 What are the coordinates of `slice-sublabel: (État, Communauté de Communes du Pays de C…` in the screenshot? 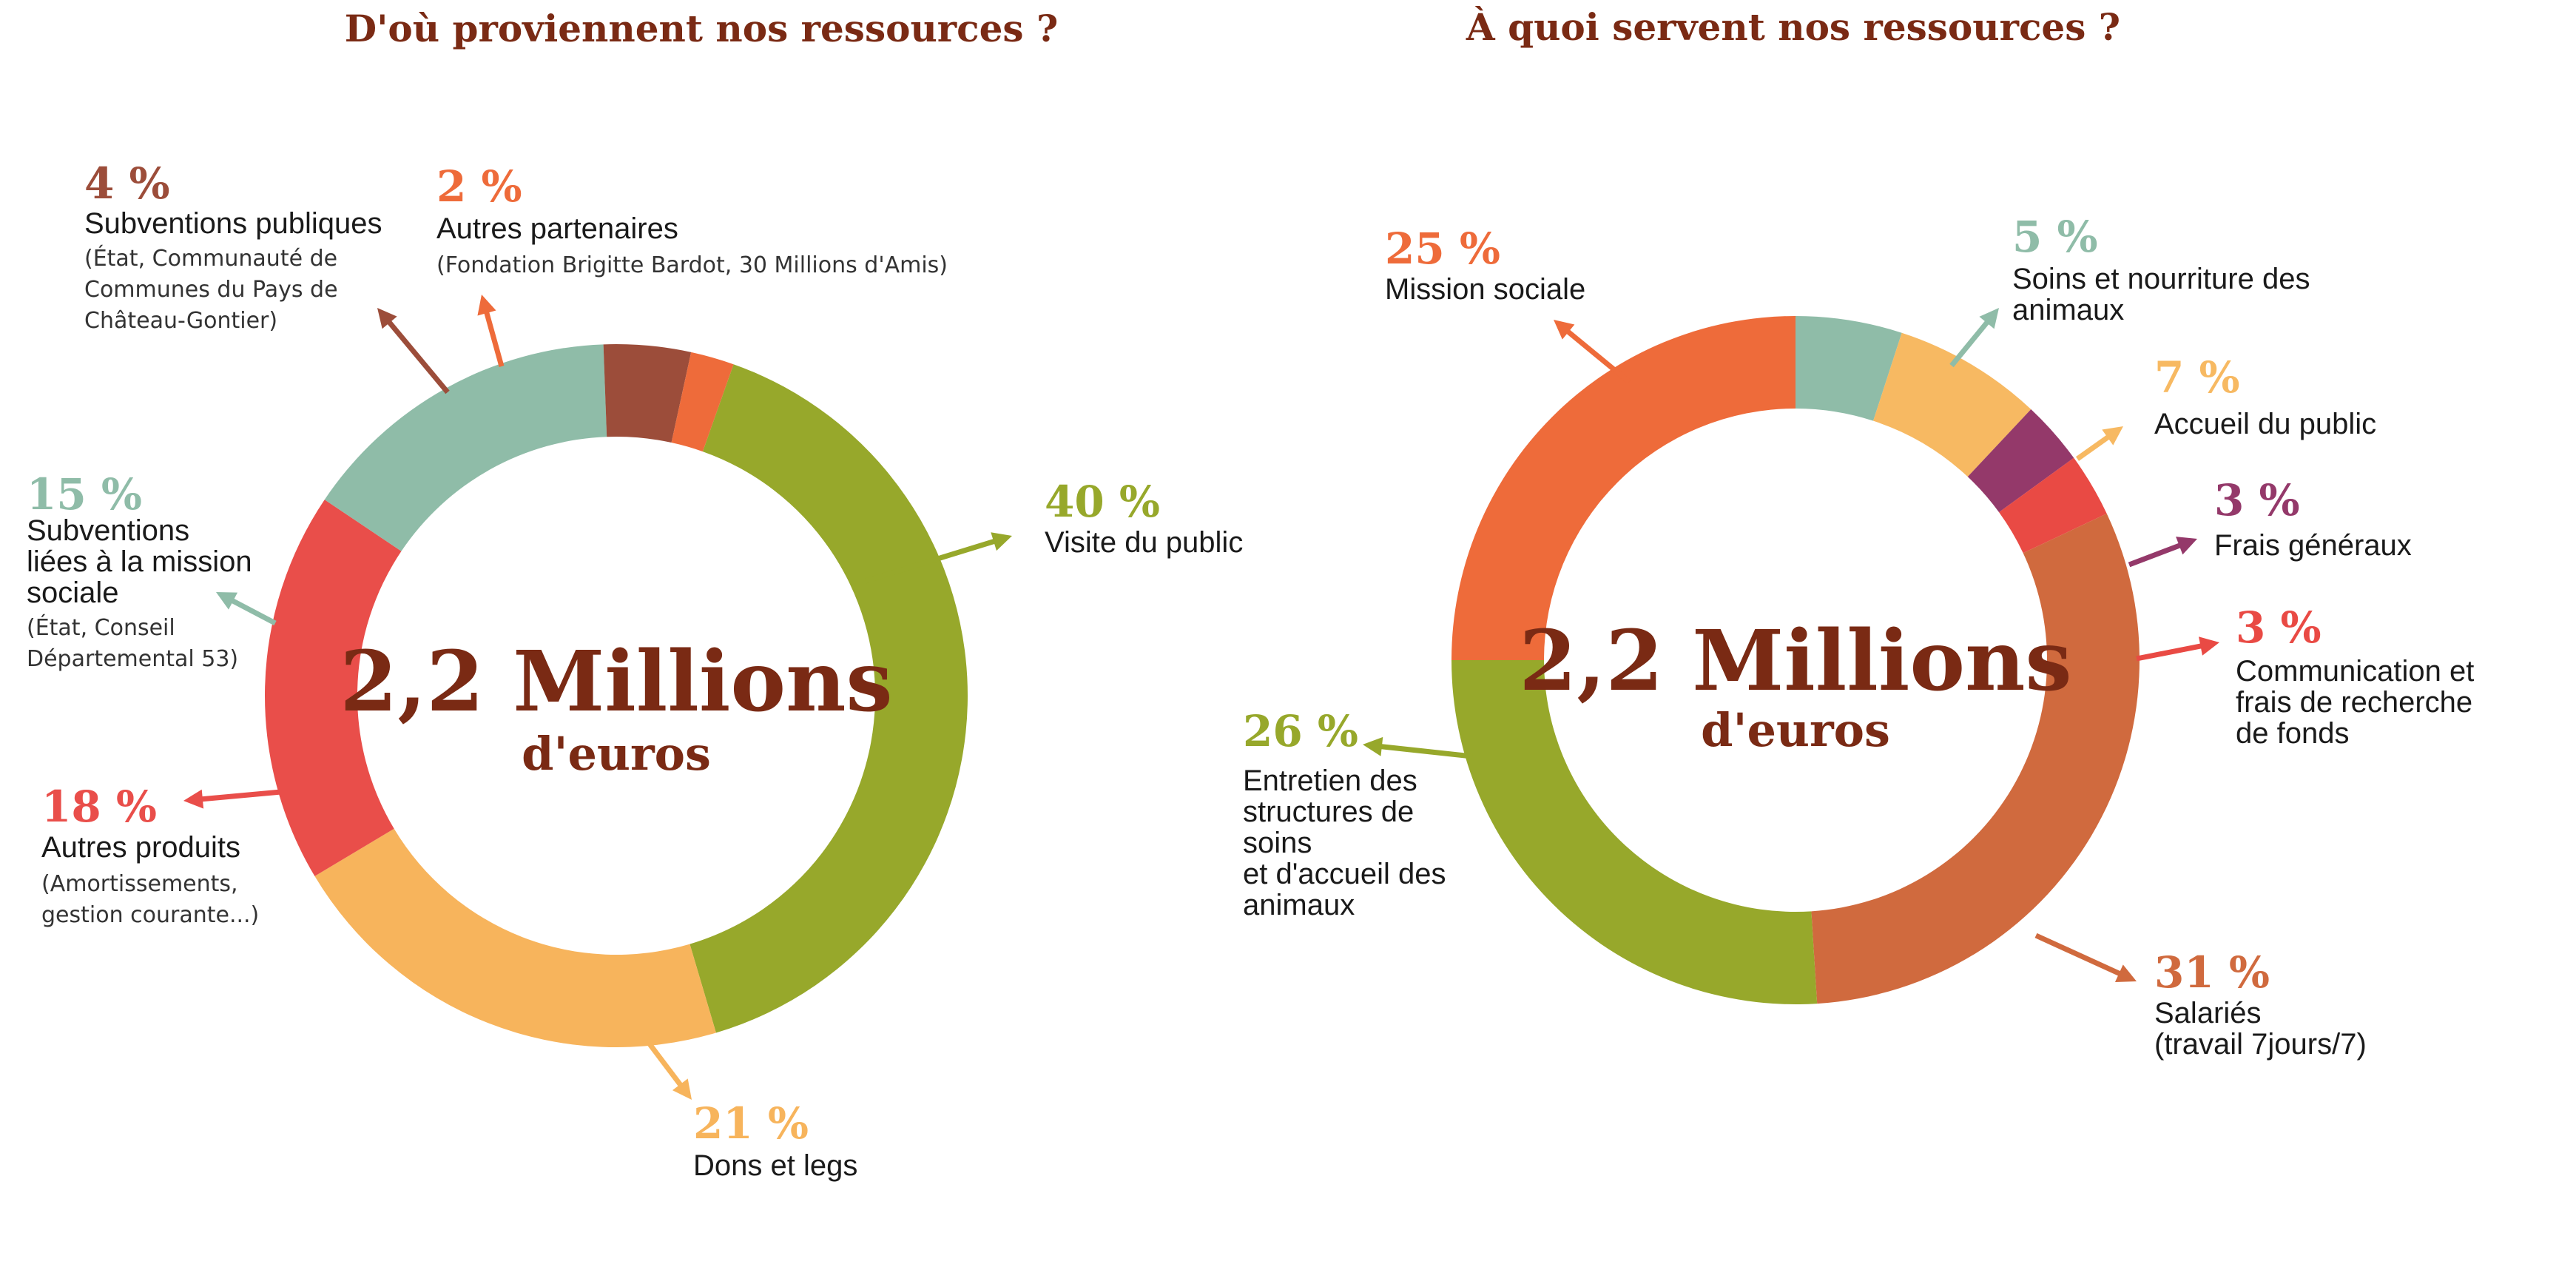 It's located at (211, 289).